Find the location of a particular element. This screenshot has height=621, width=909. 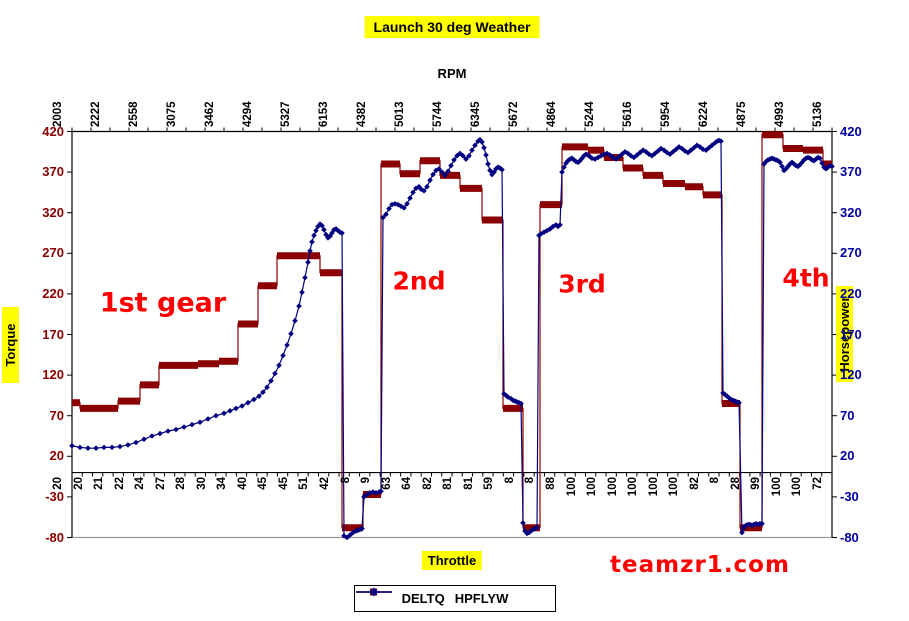

rpm-axis-label: 5744 is located at coordinates (438, 114).